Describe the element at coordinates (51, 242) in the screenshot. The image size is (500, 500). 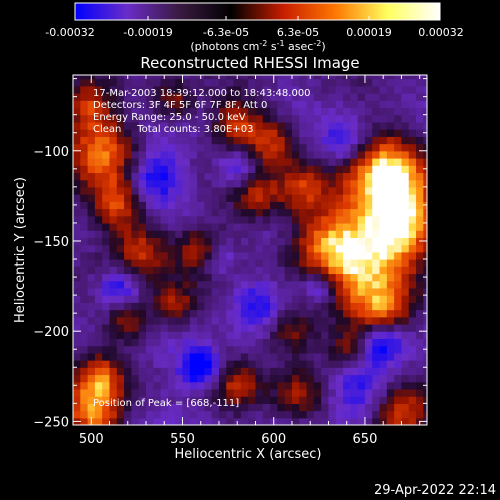
I see `y-tick-label: −150` at that location.